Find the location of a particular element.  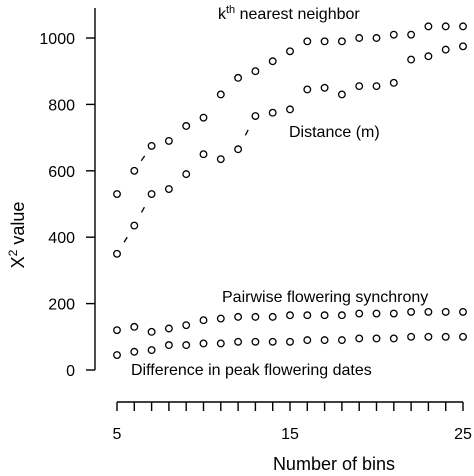

y-tick-label: 0 is located at coordinates (70, 371).